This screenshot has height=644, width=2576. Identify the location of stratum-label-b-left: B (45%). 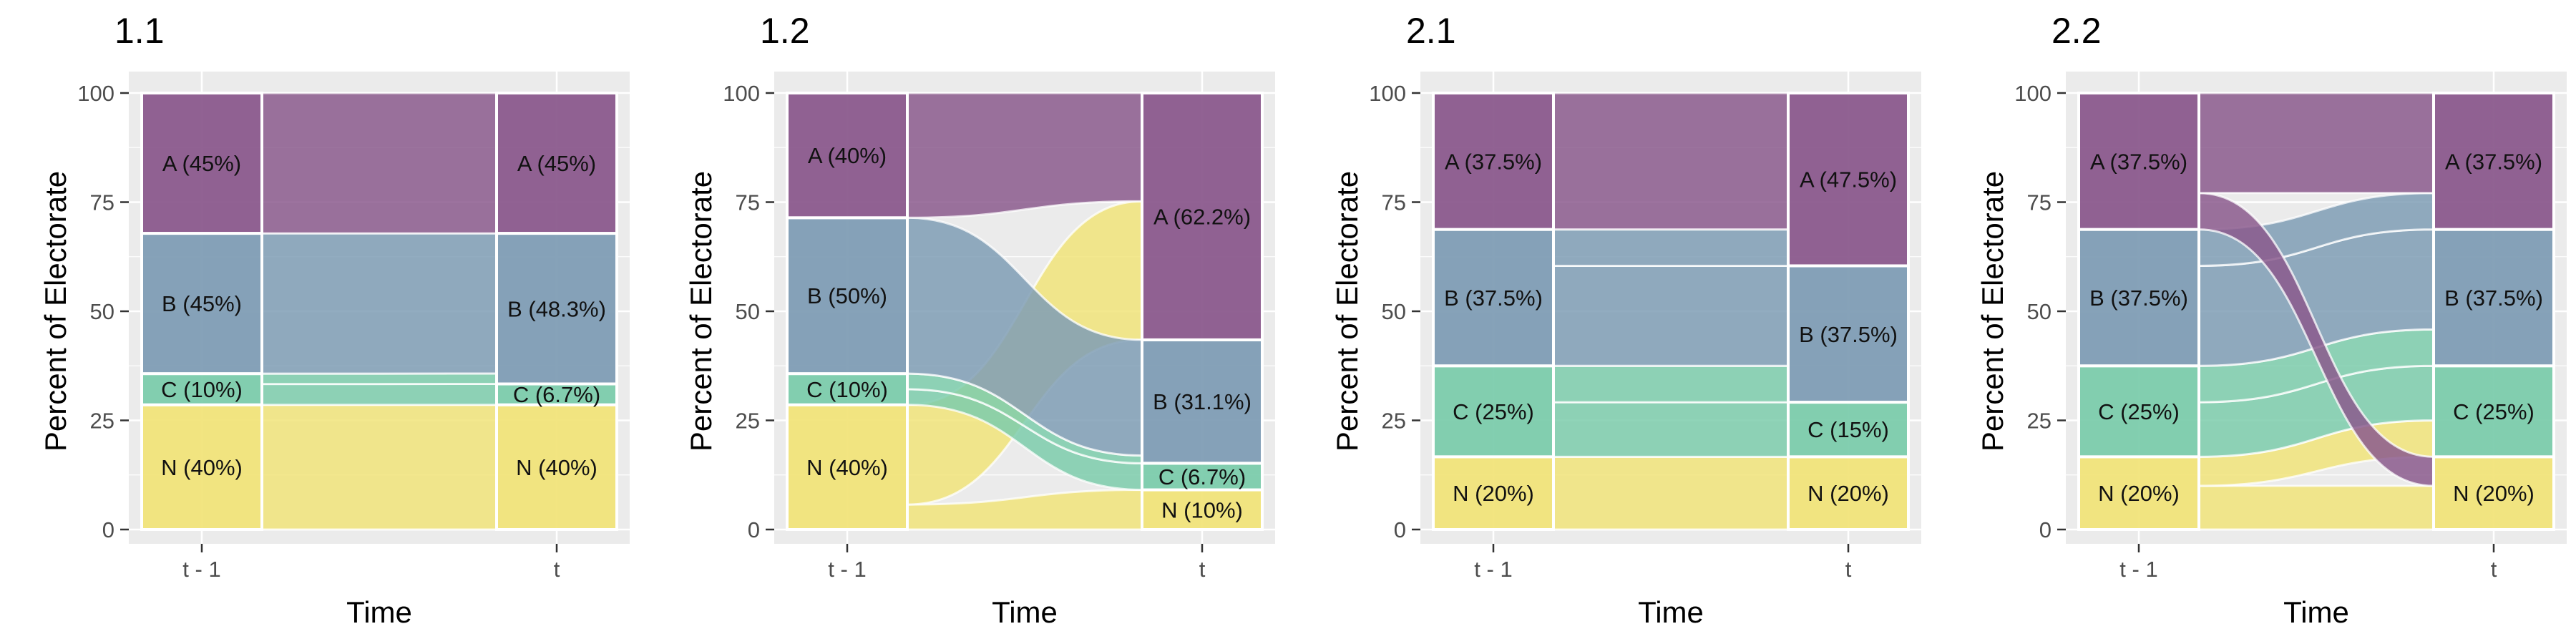
(202, 303).